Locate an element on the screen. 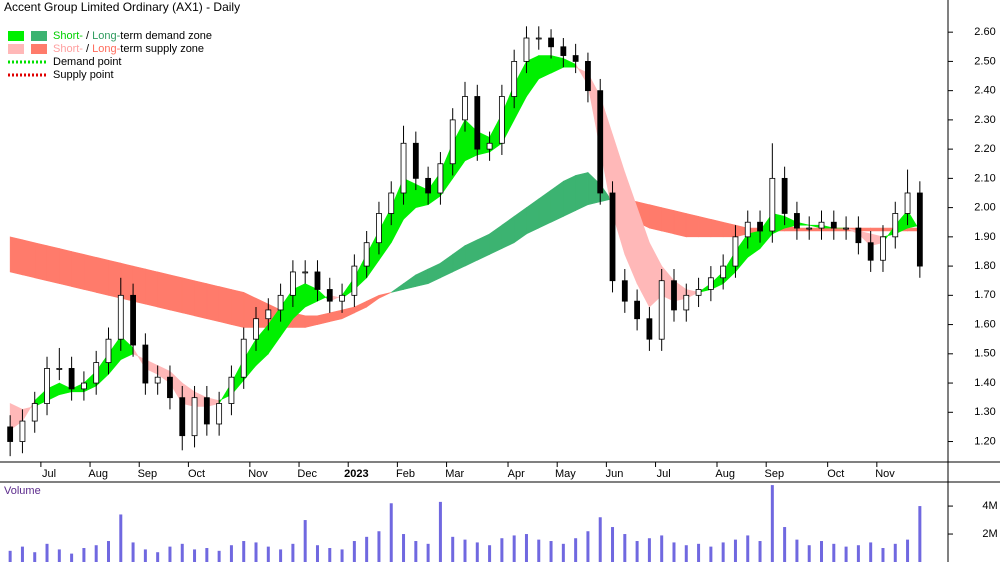 This screenshot has height=562, width=1000. x-tick-label: Feb is located at coordinates (405, 474).